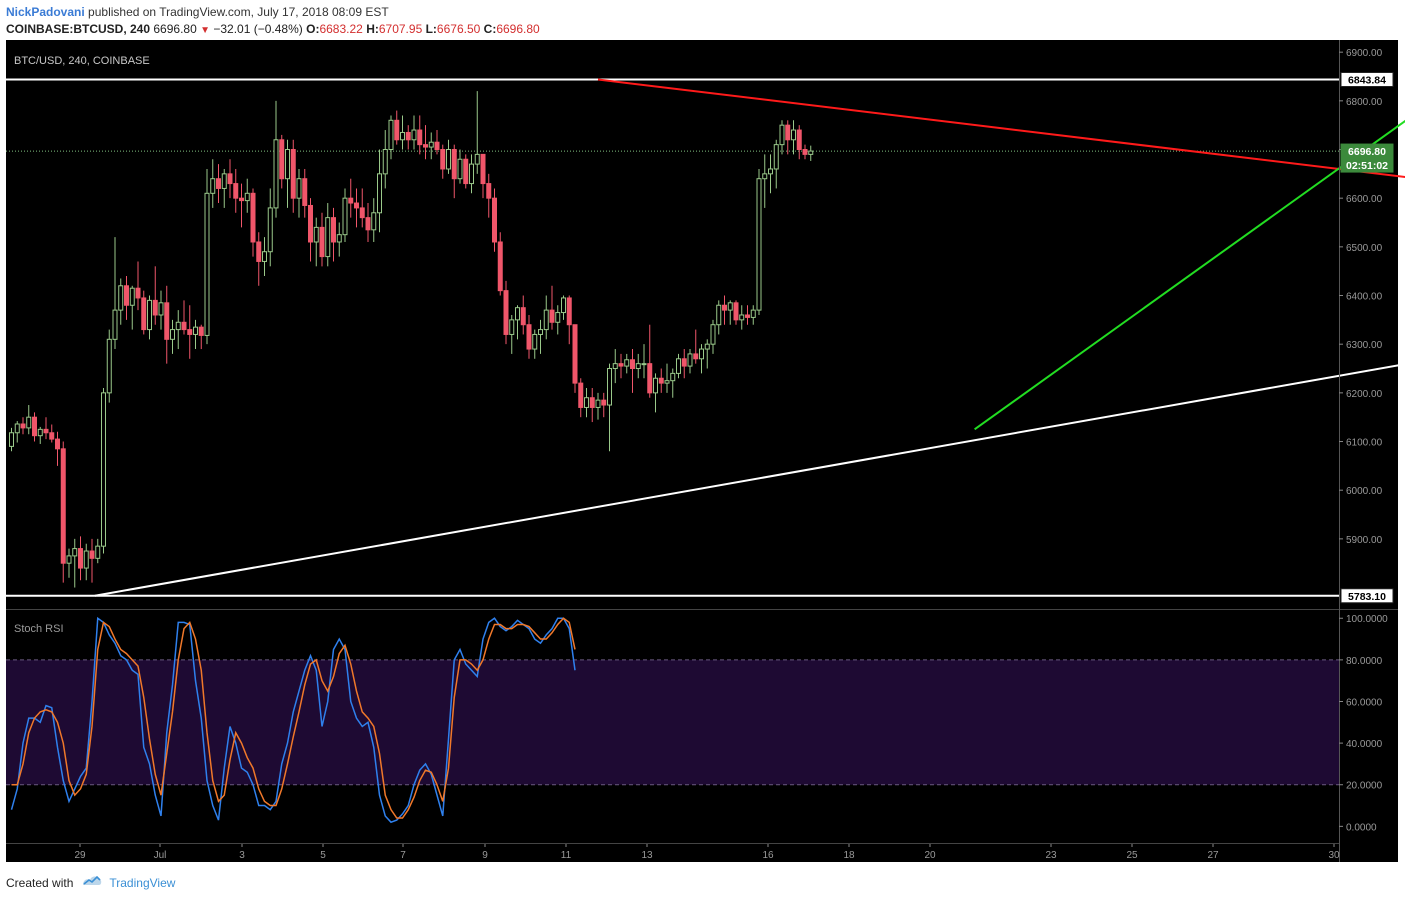 This screenshot has height=900, width=1405. Describe the element at coordinates (647, 855) in the screenshot. I see `time-tick-label: 13` at that location.